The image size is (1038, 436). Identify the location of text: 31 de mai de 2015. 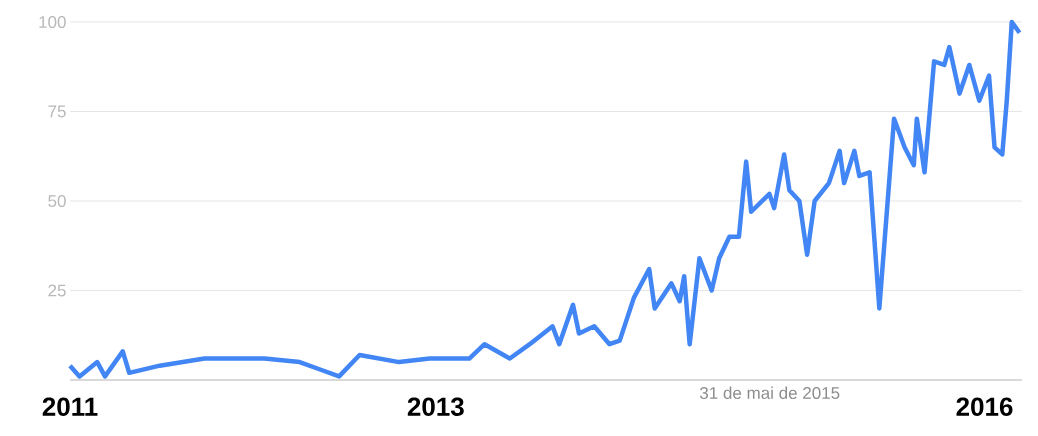
(769, 393).